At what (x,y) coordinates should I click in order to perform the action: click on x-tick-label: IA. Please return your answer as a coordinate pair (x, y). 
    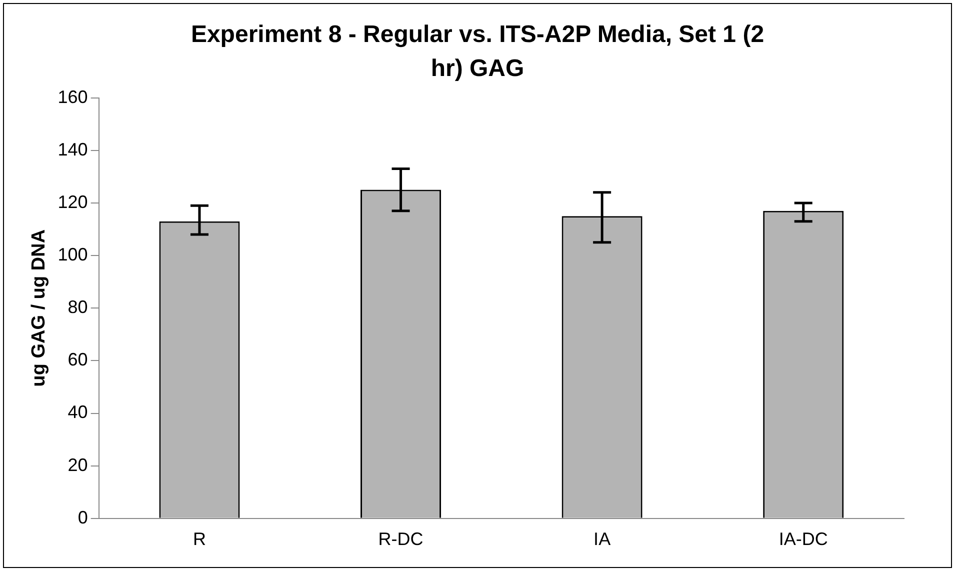
    Looking at the image, I should click on (602, 539).